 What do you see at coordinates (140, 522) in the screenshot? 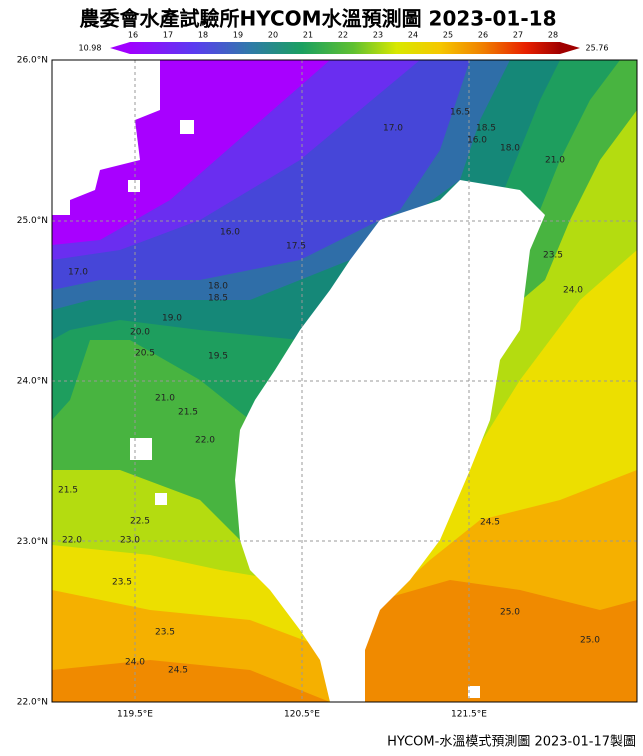
I see `contour-label: 22.5` at bounding box center [140, 522].